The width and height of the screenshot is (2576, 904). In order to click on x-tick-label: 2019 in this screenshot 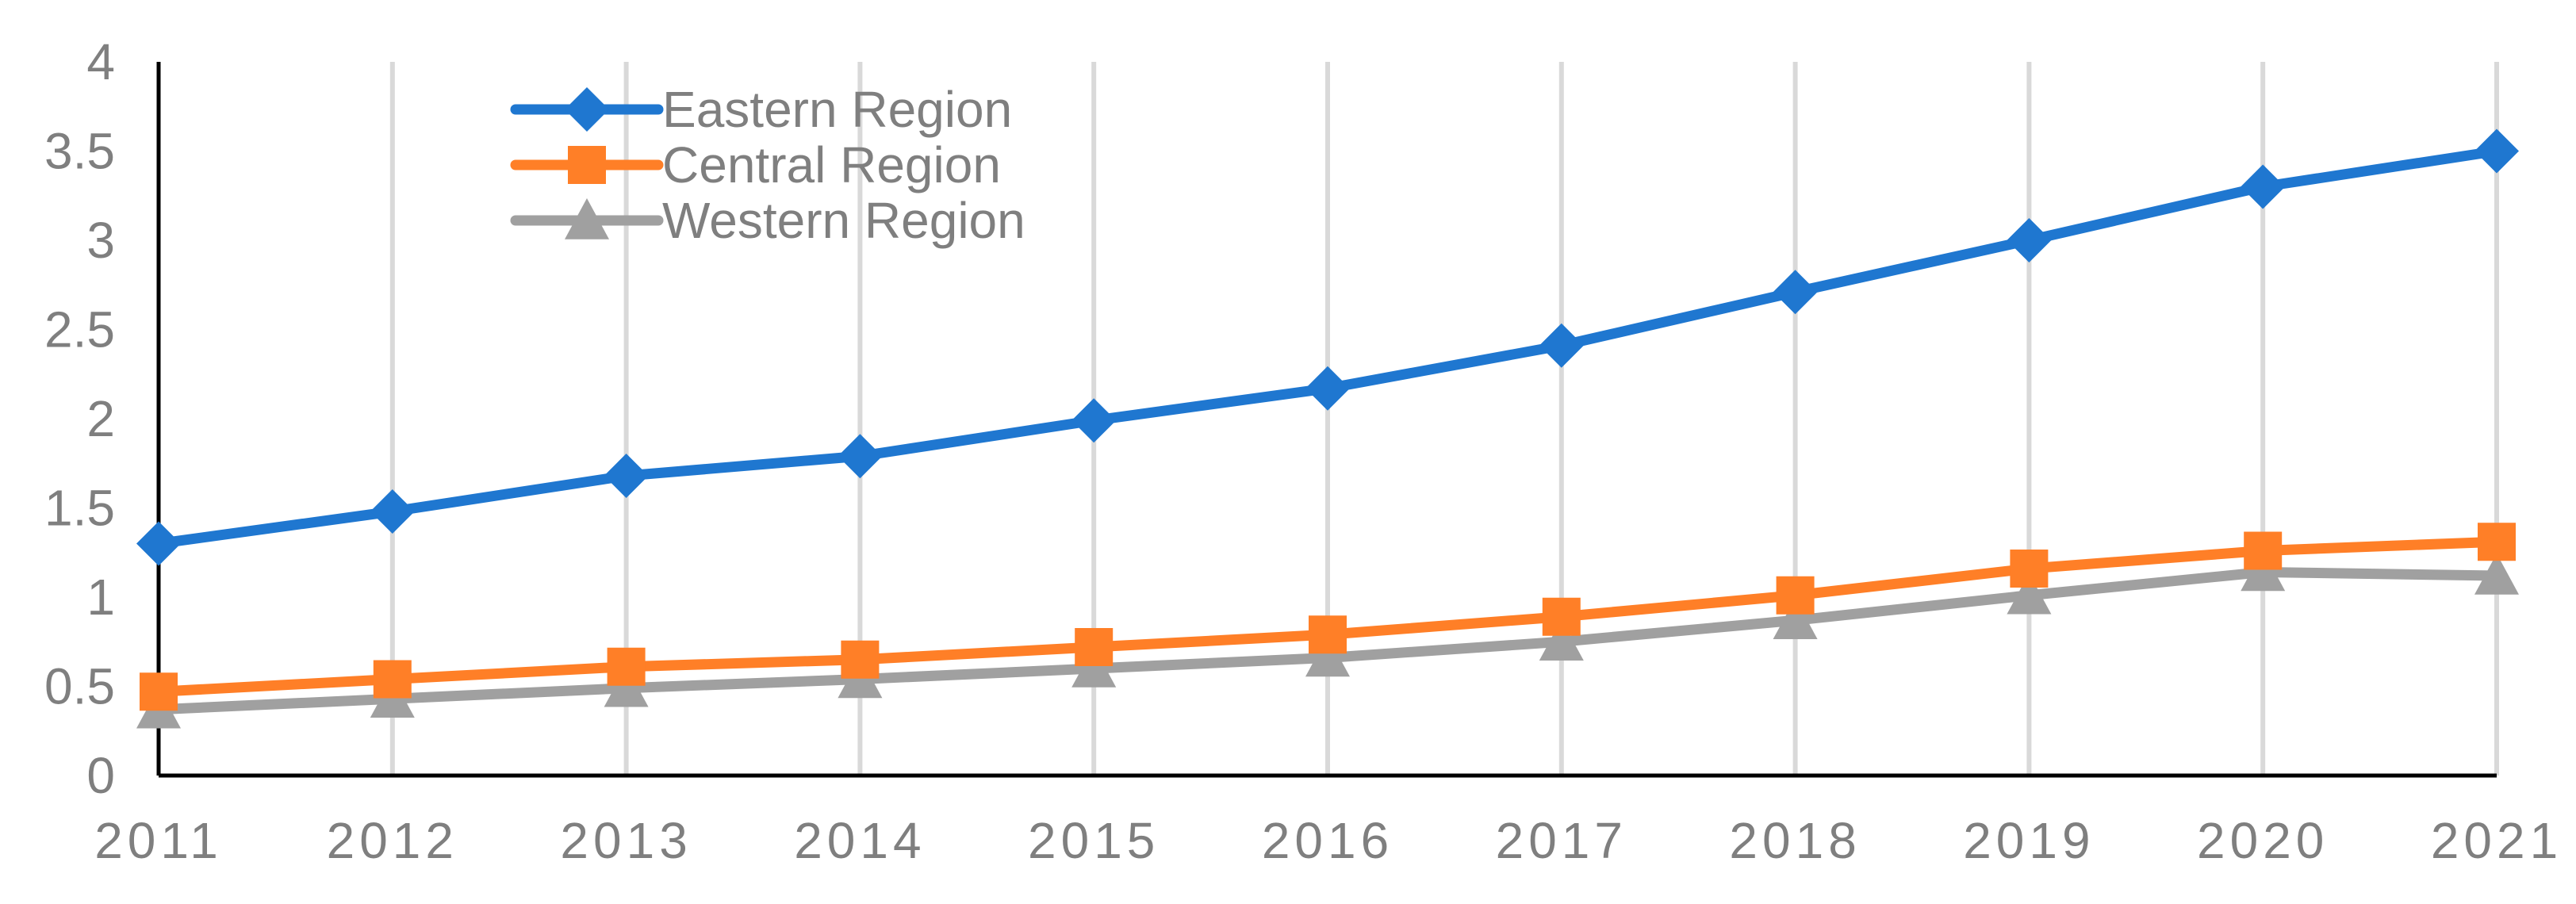, I will do `click(2029, 841)`.